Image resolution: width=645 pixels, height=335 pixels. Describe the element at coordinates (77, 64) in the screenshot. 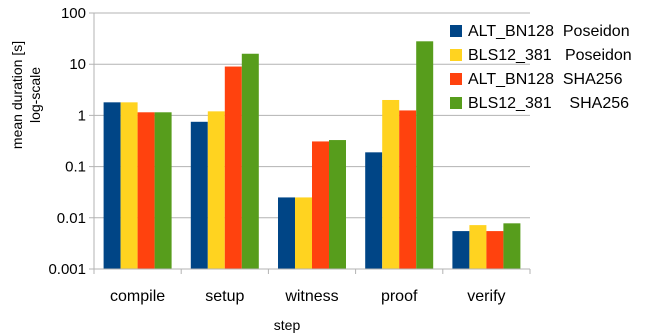

I see `y-tick-label: 10` at that location.